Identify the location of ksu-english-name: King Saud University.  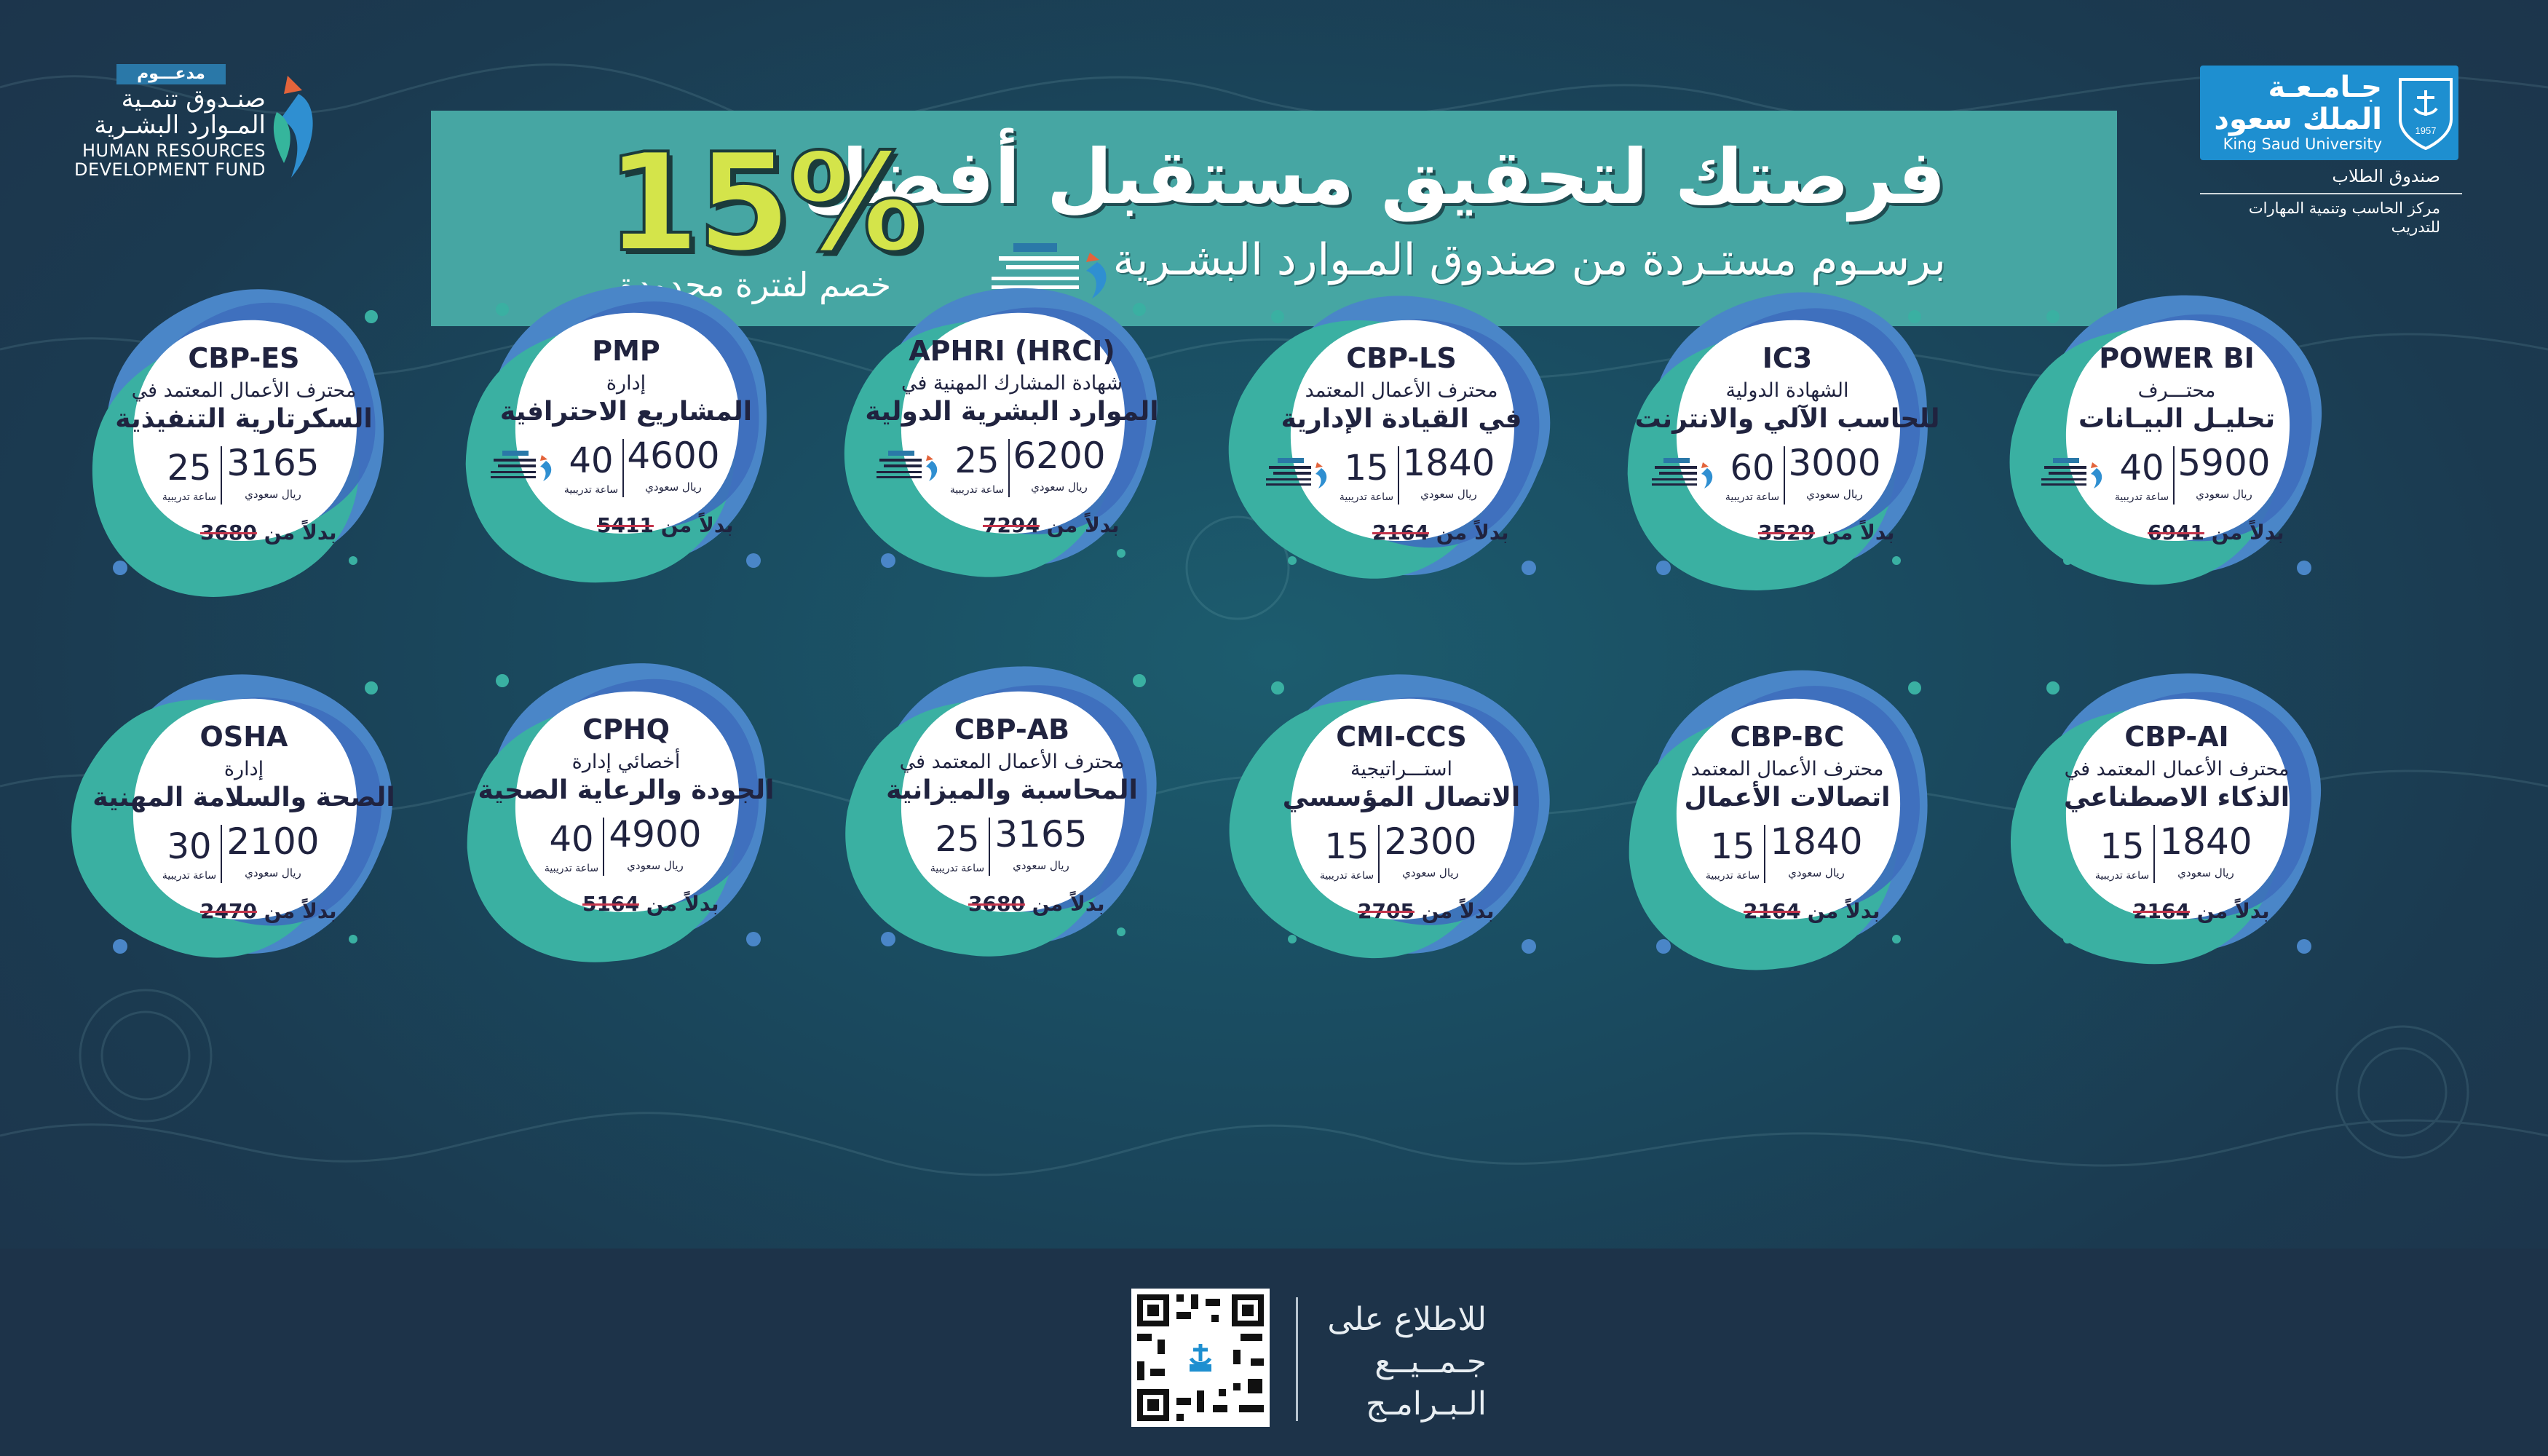
(2302, 144).